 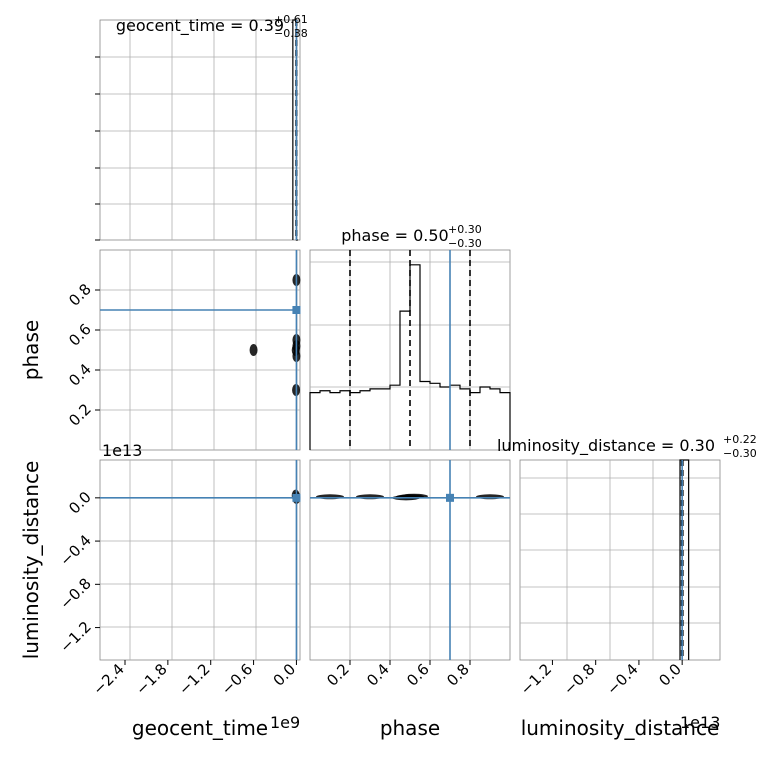 What do you see at coordinates (237, 679) in the screenshot?
I see `xtick-label-geocent_time-3: −0.6` at bounding box center [237, 679].